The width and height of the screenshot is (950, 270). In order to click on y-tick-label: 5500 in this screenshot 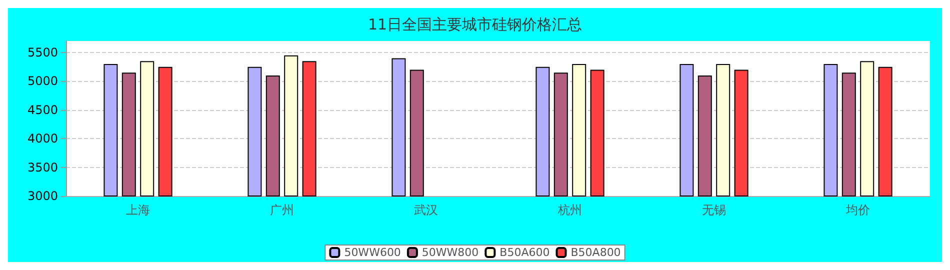, I will do `click(42, 52)`.